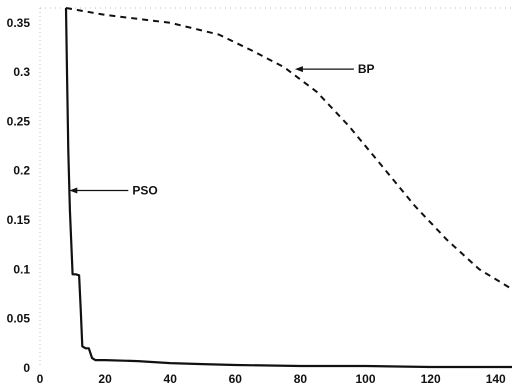 This screenshot has width=512, height=387. Describe the element at coordinates (105, 379) in the screenshot. I see `x-tick-label: 20` at that location.